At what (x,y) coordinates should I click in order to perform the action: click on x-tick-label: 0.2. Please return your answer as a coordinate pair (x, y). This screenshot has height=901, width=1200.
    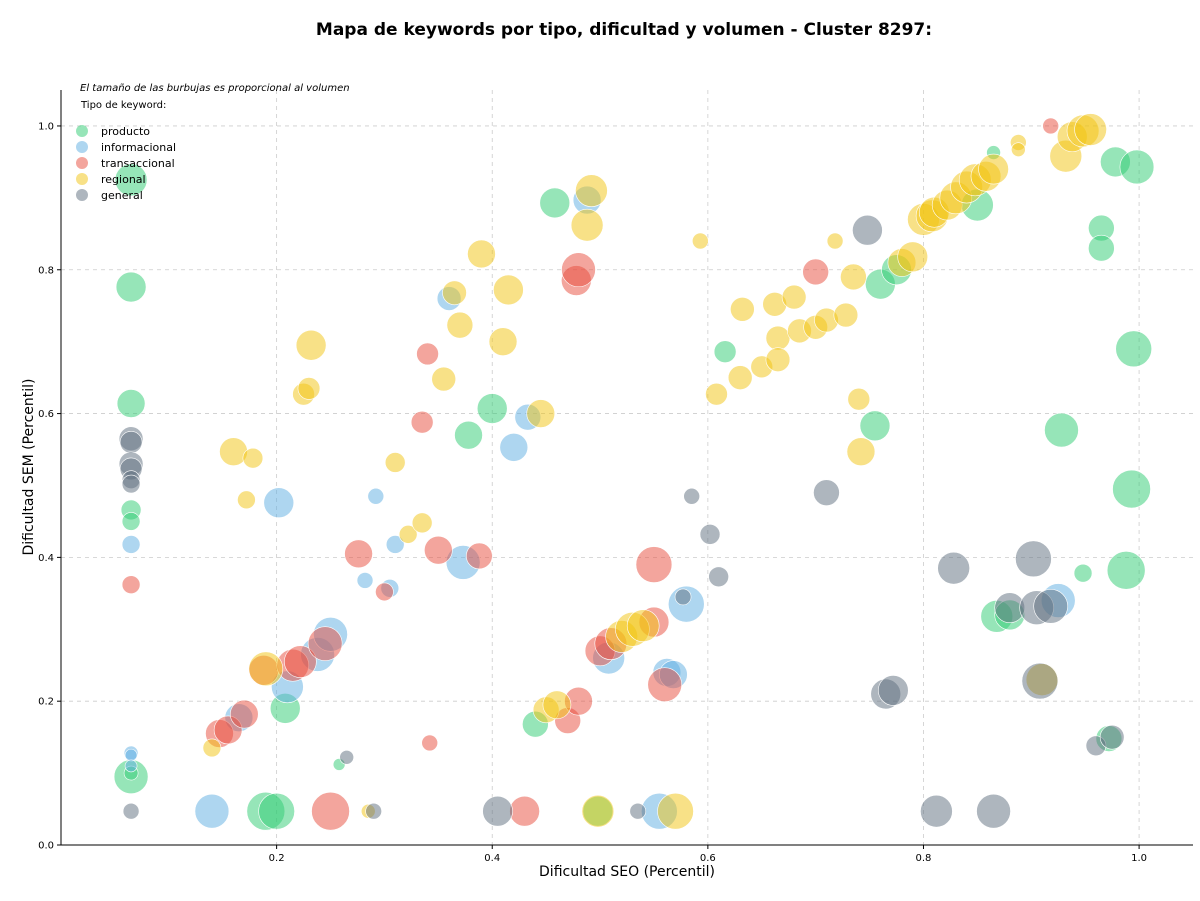
    Looking at the image, I should click on (277, 858).